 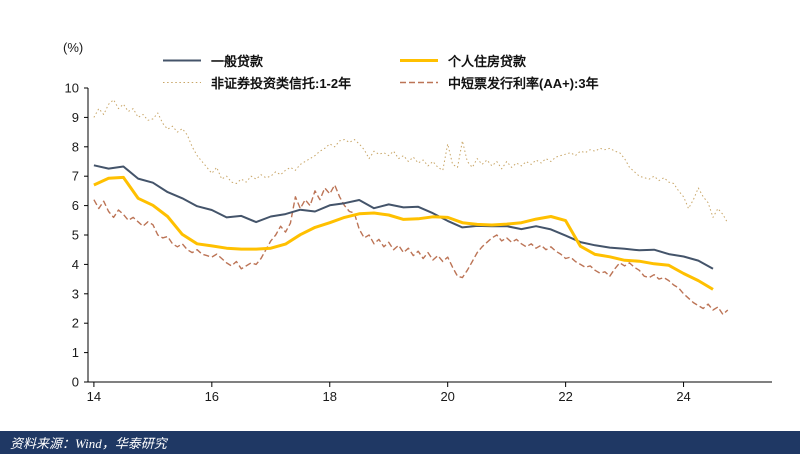 What do you see at coordinates (75, 323) in the screenshot?
I see `y-axis-tick-label: 2` at bounding box center [75, 323].